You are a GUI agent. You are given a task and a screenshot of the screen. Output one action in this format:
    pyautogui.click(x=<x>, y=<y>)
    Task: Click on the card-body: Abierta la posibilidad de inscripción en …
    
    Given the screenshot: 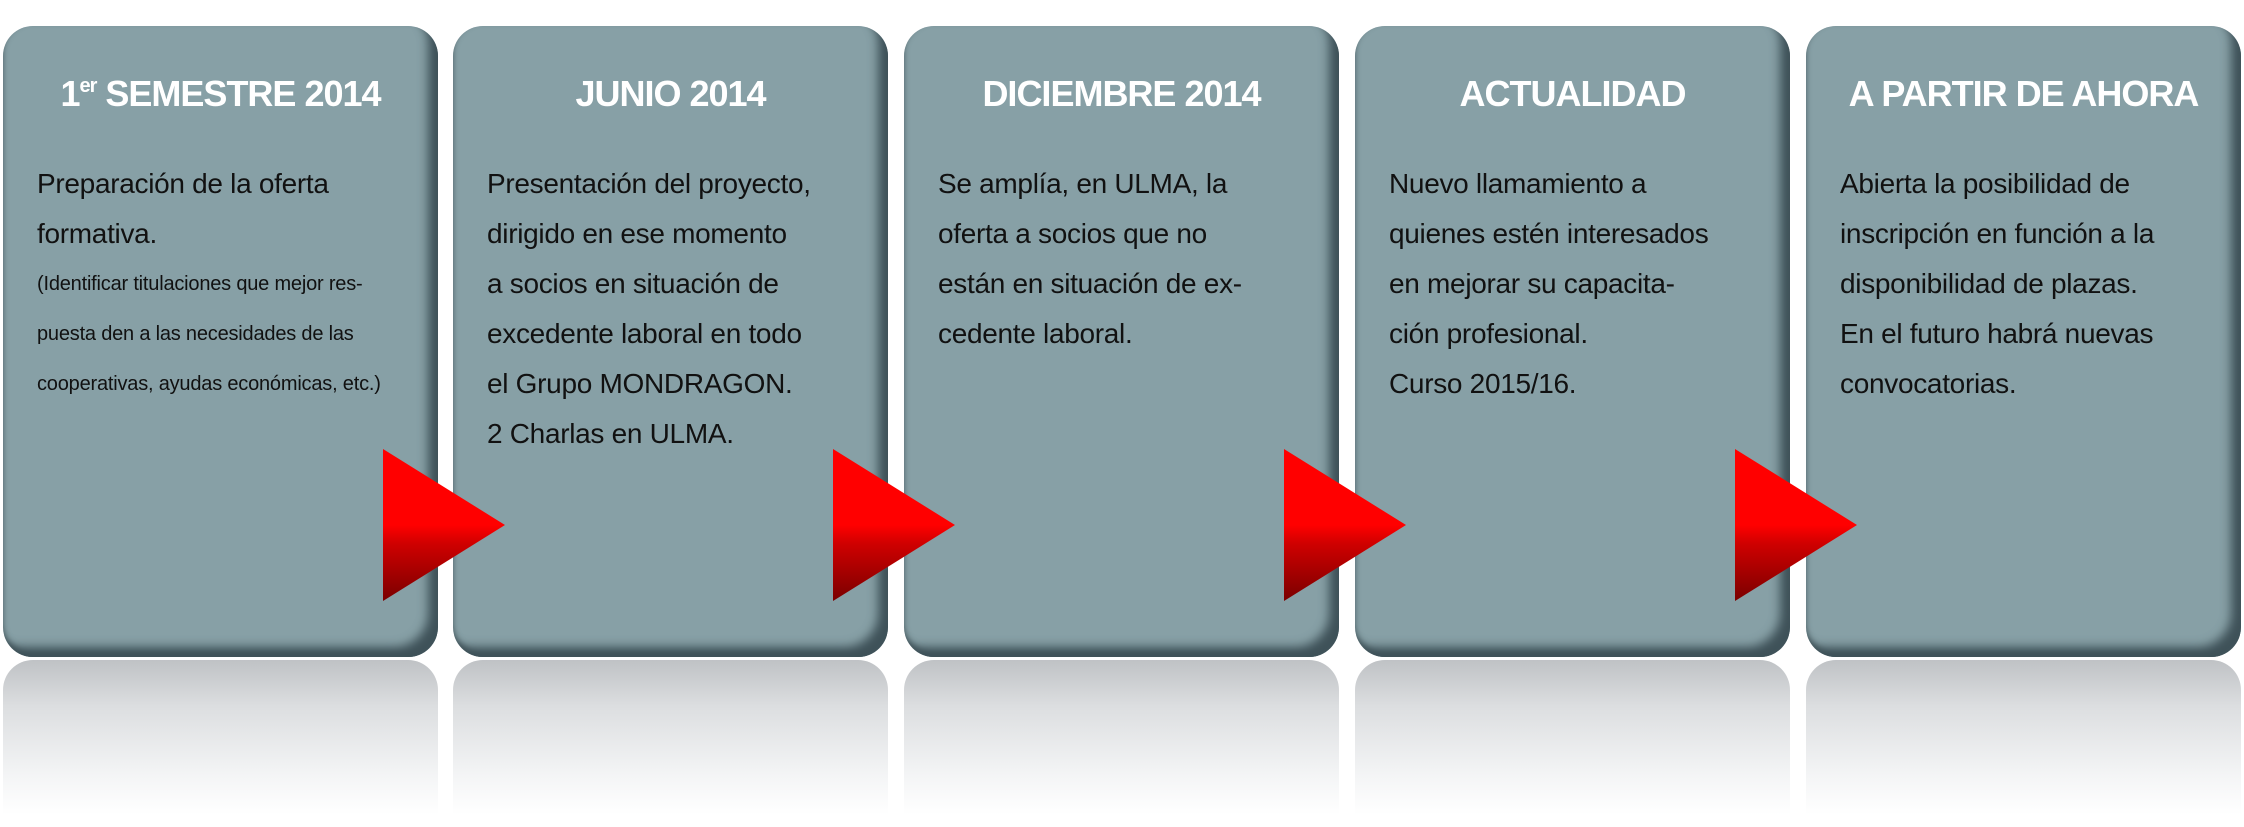 What is the action you would take?
    pyautogui.click(x=2035, y=284)
    